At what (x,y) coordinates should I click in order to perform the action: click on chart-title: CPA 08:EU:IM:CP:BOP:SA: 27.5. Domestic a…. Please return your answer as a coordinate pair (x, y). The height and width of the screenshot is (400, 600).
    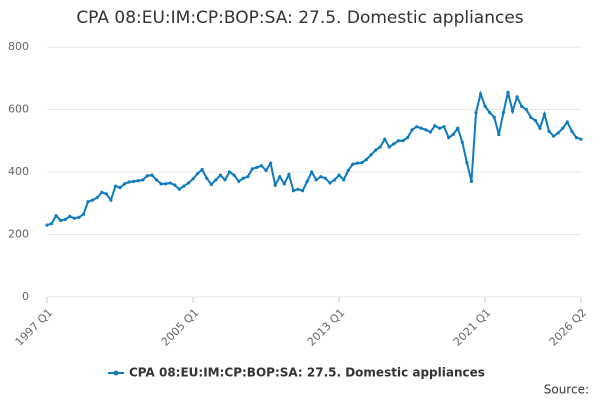
    Looking at the image, I should click on (299, 18).